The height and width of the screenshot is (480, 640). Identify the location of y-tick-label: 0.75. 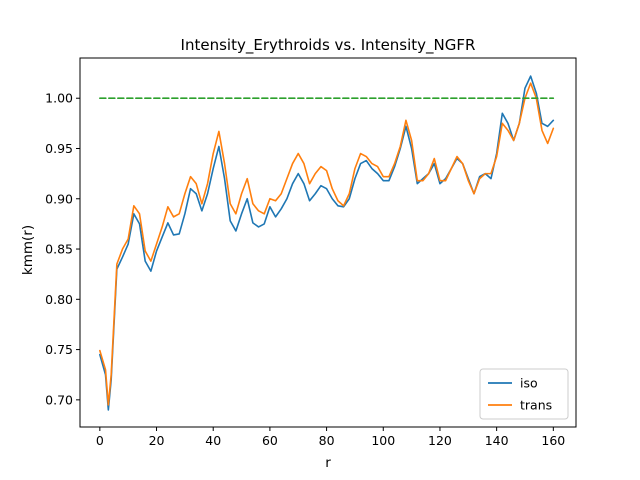
(59, 349).